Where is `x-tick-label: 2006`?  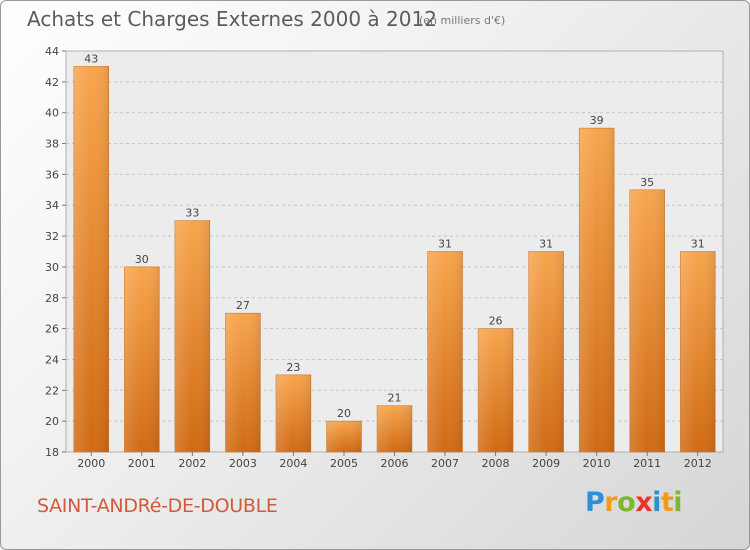
x-tick-label: 2006 is located at coordinates (395, 463).